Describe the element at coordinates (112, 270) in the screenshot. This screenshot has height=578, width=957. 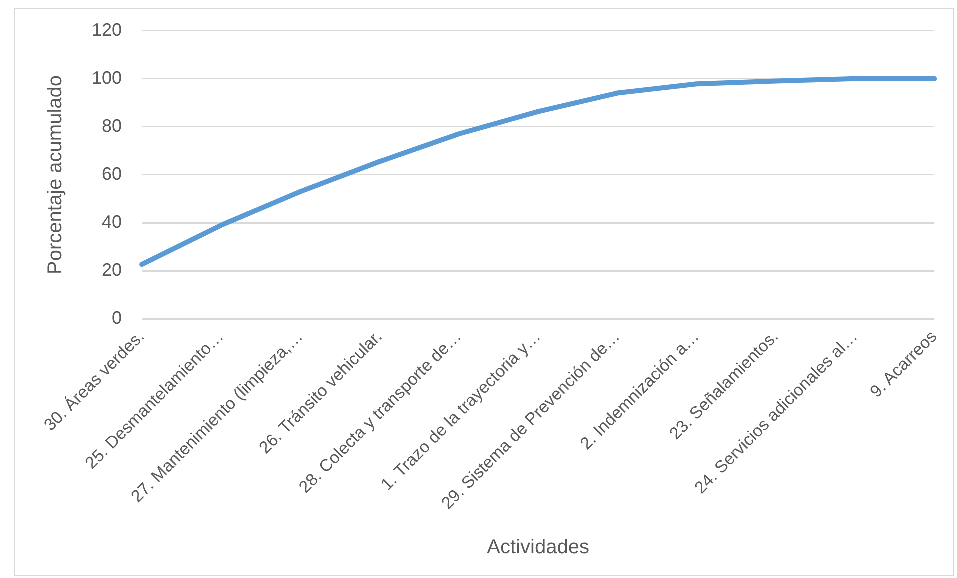
I see `y-tick-label: 20` at that location.